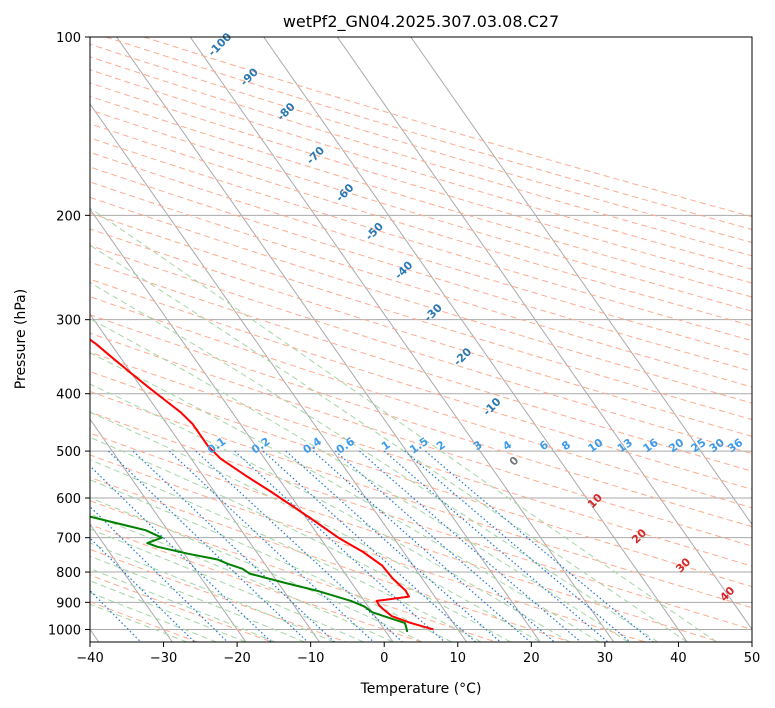  Describe the element at coordinates (68, 321) in the screenshot. I see `y-tick-label: 300` at that location.